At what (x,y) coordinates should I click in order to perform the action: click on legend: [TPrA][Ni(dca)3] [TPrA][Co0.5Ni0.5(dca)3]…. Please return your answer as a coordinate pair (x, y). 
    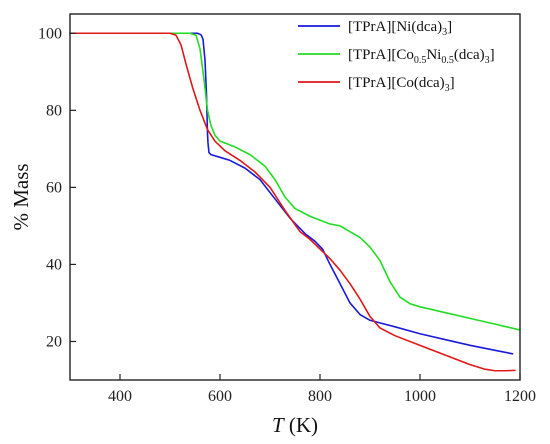
    Looking at the image, I should click on (396, 56).